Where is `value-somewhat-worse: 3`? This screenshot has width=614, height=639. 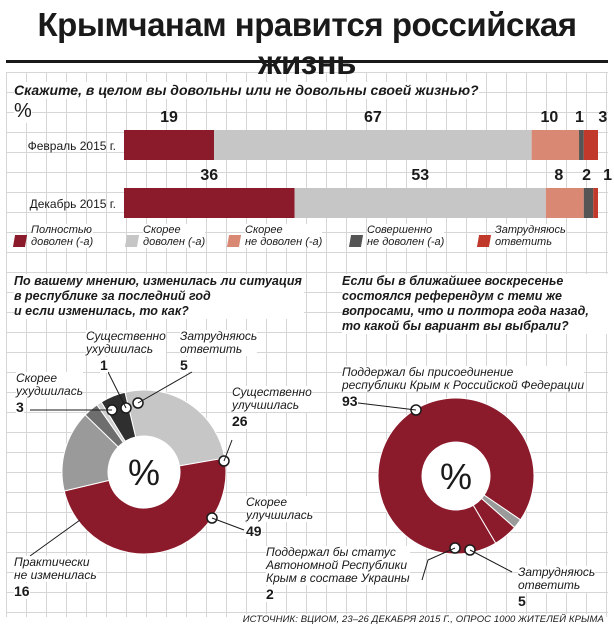 value-somewhat-worse: 3 is located at coordinates (20, 407).